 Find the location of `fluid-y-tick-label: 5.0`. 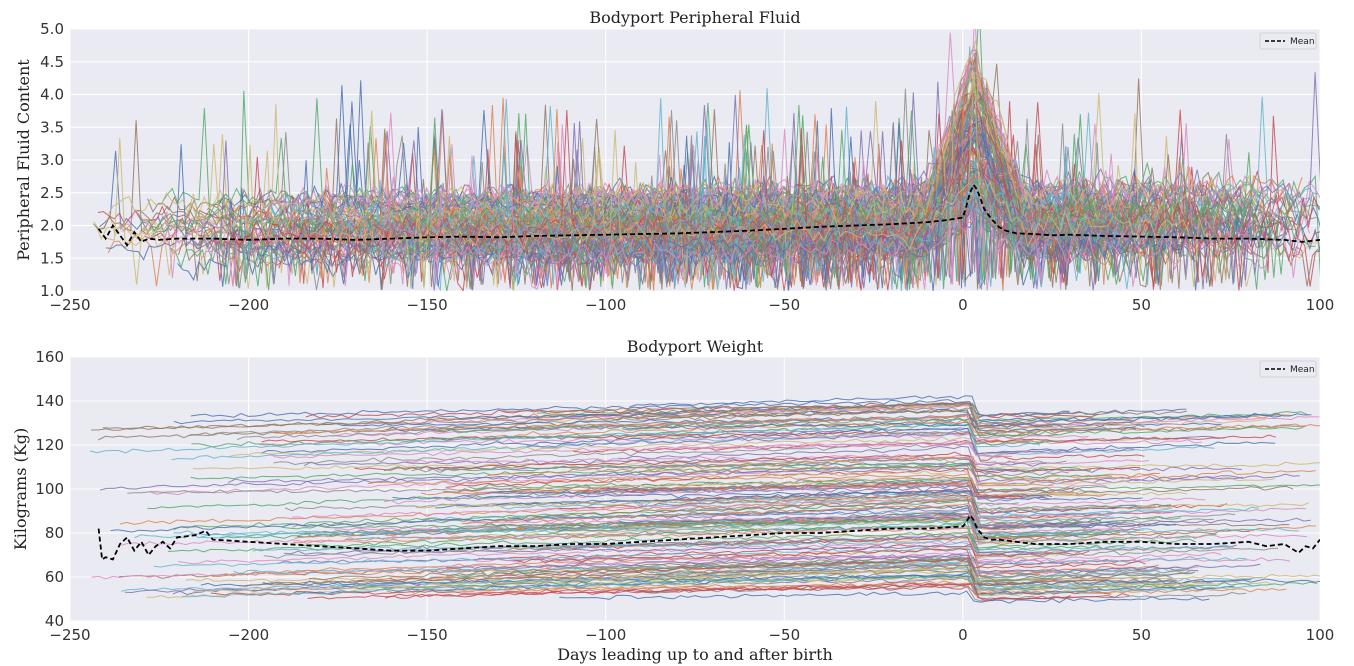

fluid-y-tick-label: 5.0 is located at coordinates (52, 29).